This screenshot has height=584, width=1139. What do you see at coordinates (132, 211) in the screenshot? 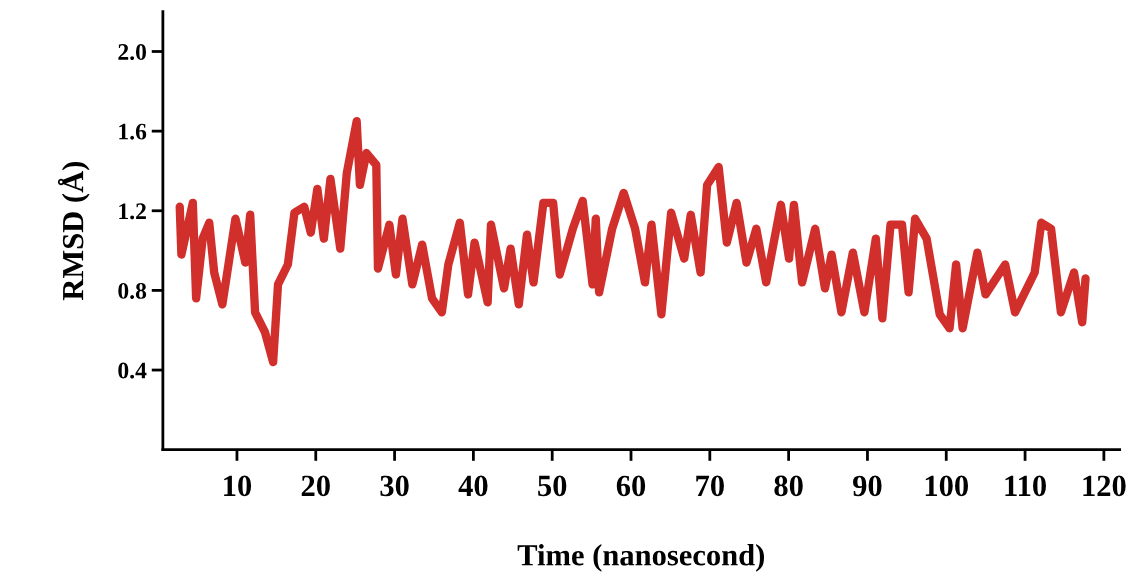
I see `y-tick-label: 1.2` at bounding box center [132, 211].